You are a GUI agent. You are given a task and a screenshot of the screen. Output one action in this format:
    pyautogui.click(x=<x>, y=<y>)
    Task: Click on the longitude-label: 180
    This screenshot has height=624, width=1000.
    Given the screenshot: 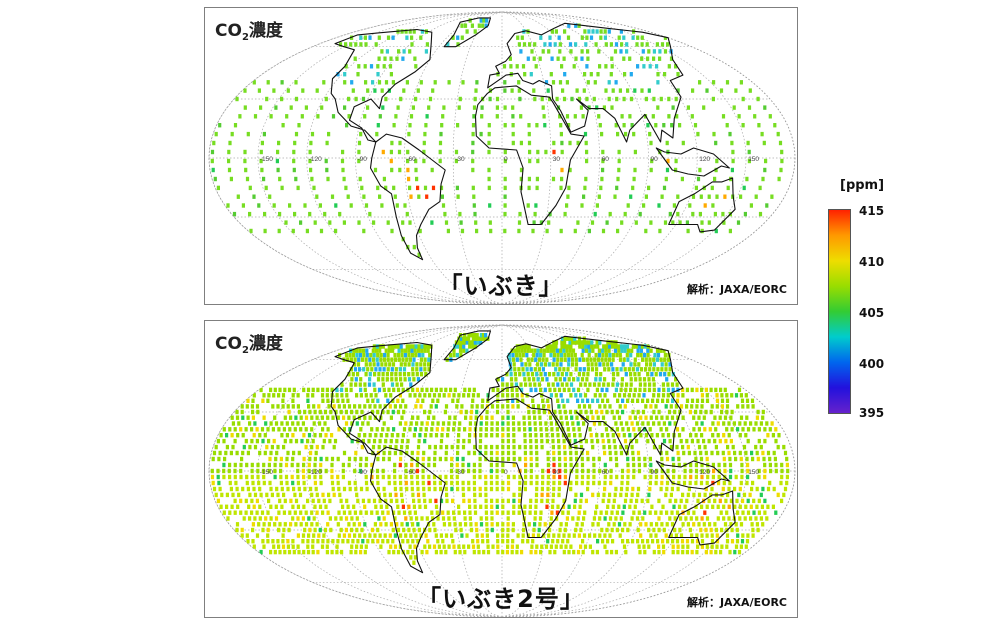 What is the action you would take?
    pyautogui.click(x=797, y=159)
    